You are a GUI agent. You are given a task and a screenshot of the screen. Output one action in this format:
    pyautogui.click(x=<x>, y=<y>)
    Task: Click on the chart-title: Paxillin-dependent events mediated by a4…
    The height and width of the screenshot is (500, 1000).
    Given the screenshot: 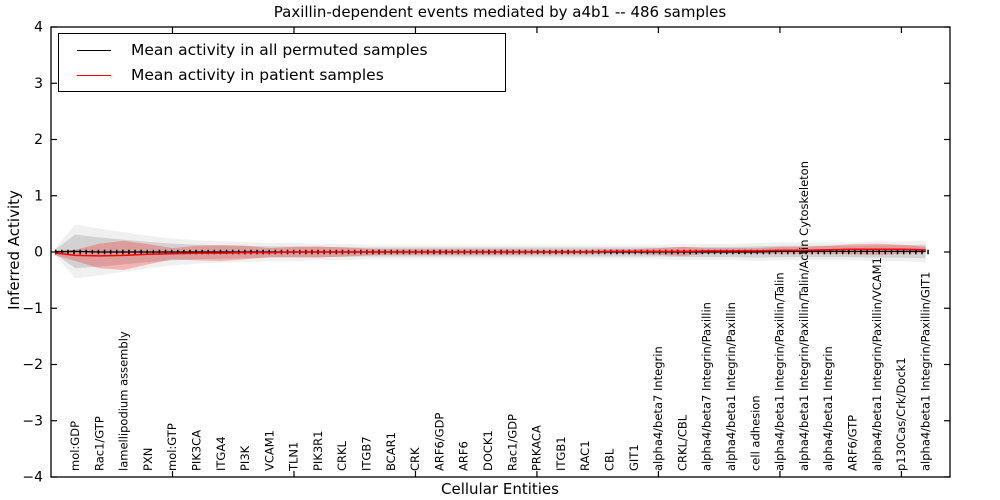 What is the action you would take?
    pyautogui.click(x=500, y=12)
    